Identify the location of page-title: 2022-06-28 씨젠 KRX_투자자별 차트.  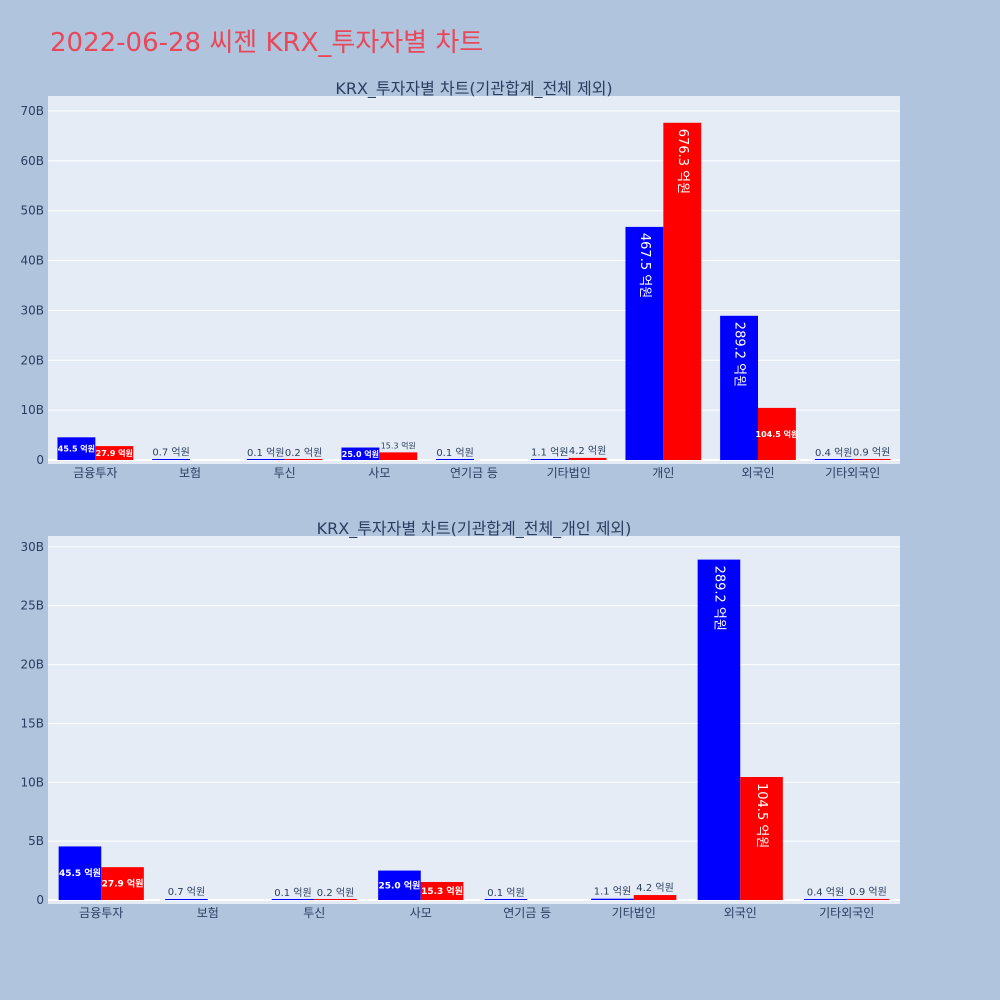
(267, 43).